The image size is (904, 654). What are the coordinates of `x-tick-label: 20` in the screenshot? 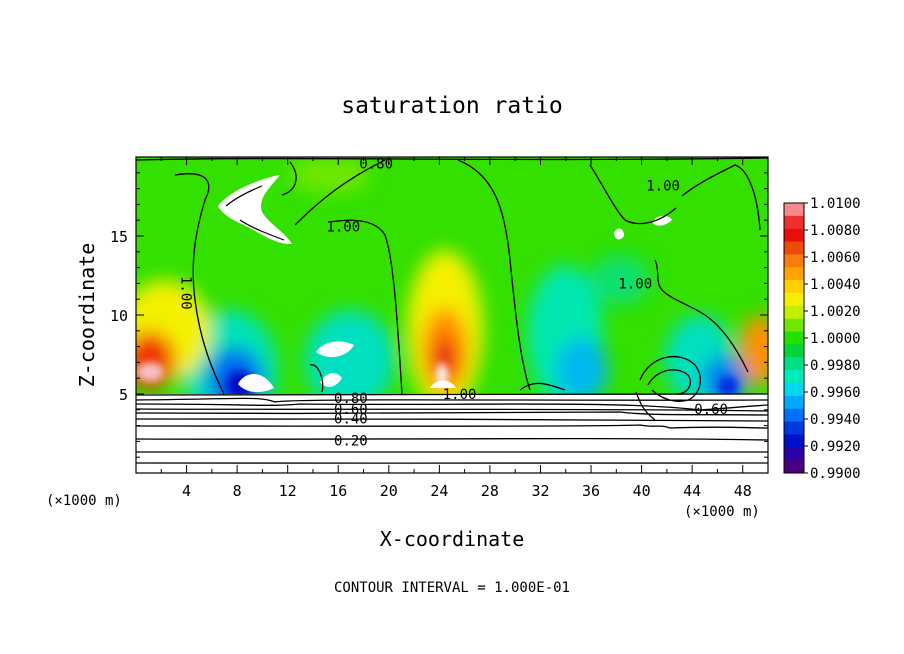 It's located at (389, 491).